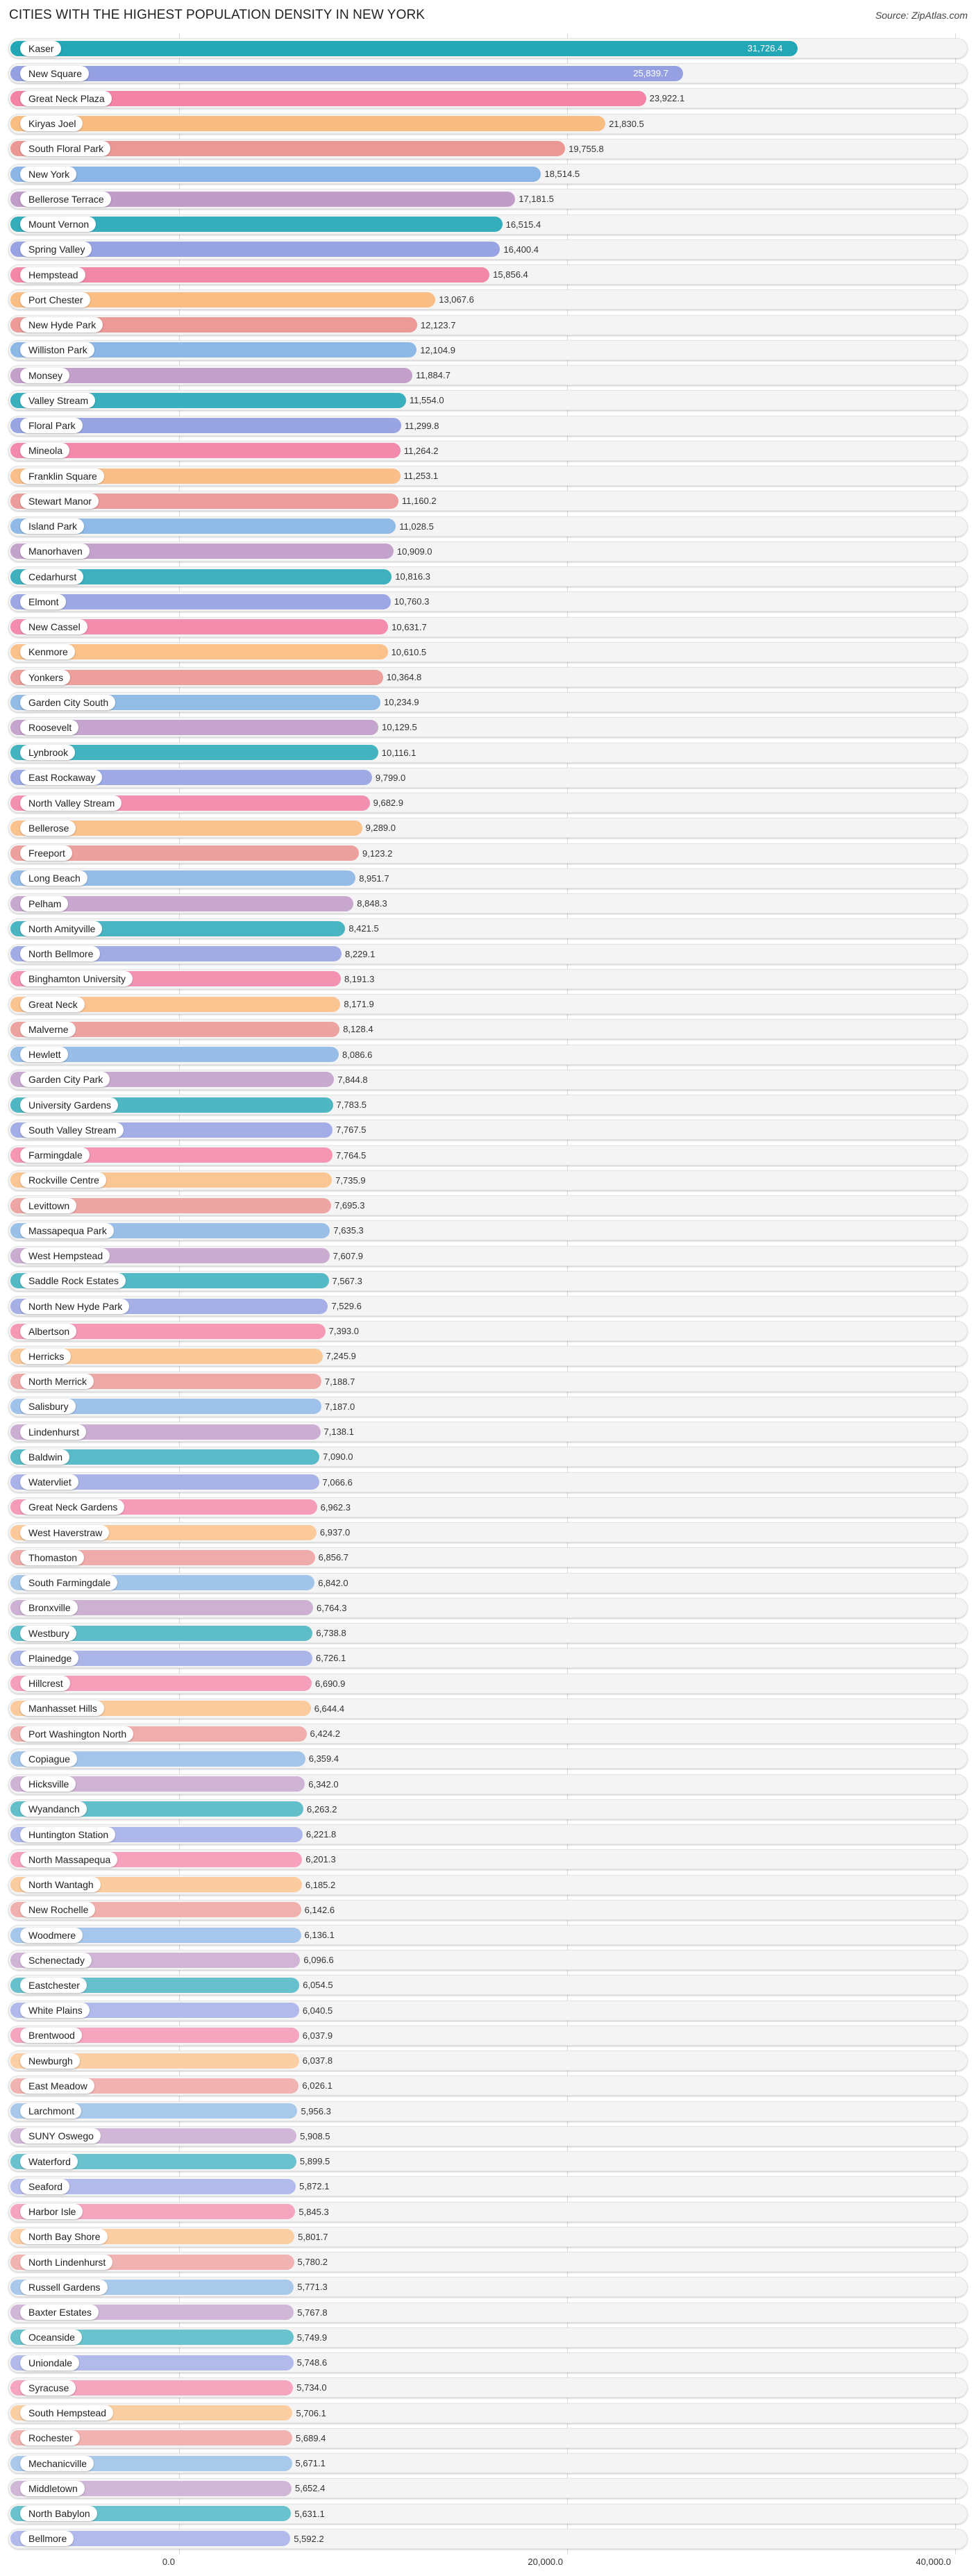  What do you see at coordinates (53, 878) in the screenshot?
I see `category-label: Long Beach` at bounding box center [53, 878].